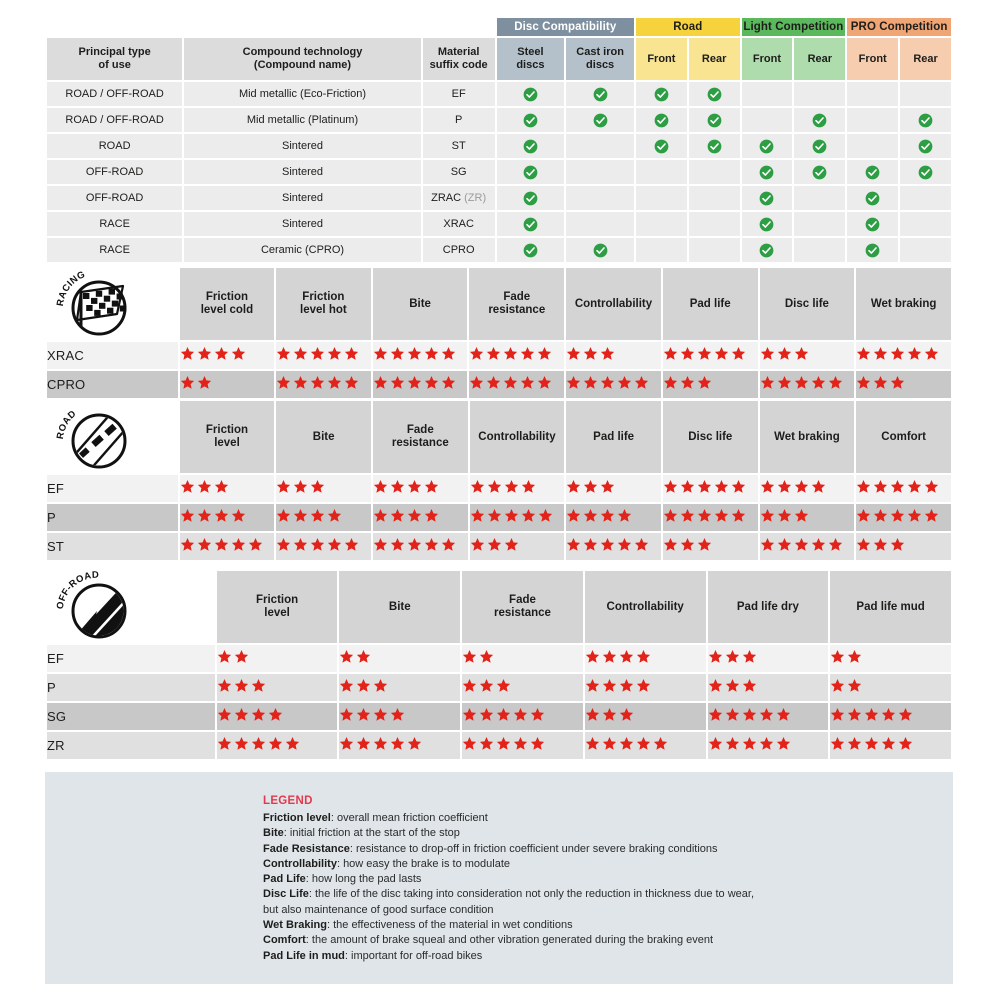 The height and width of the screenshot is (1000, 1000). What do you see at coordinates (302, 172) in the screenshot?
I see `cell-compound-technology: Sintered` at bounding box center [302, 172].